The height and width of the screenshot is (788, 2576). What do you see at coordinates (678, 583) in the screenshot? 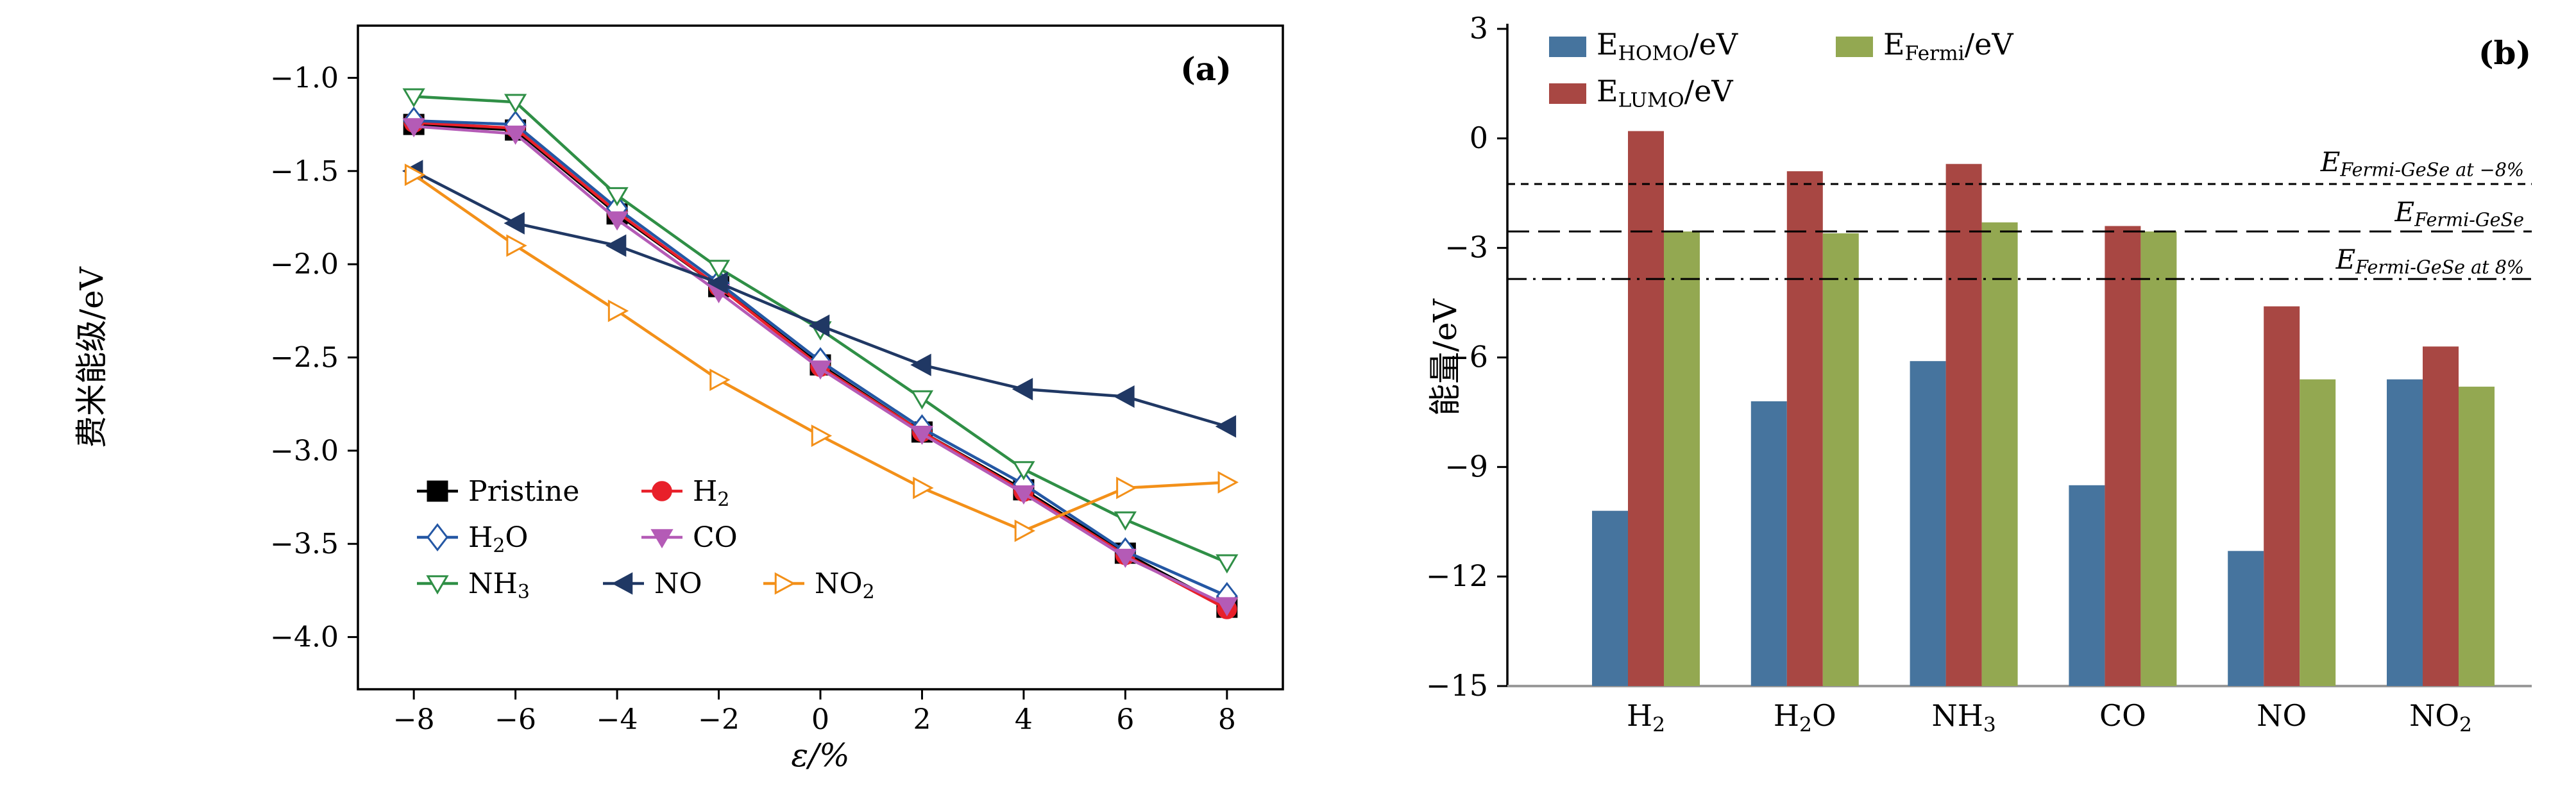
I see `legend-label-NO: NO` at bounding box center [678, 583].